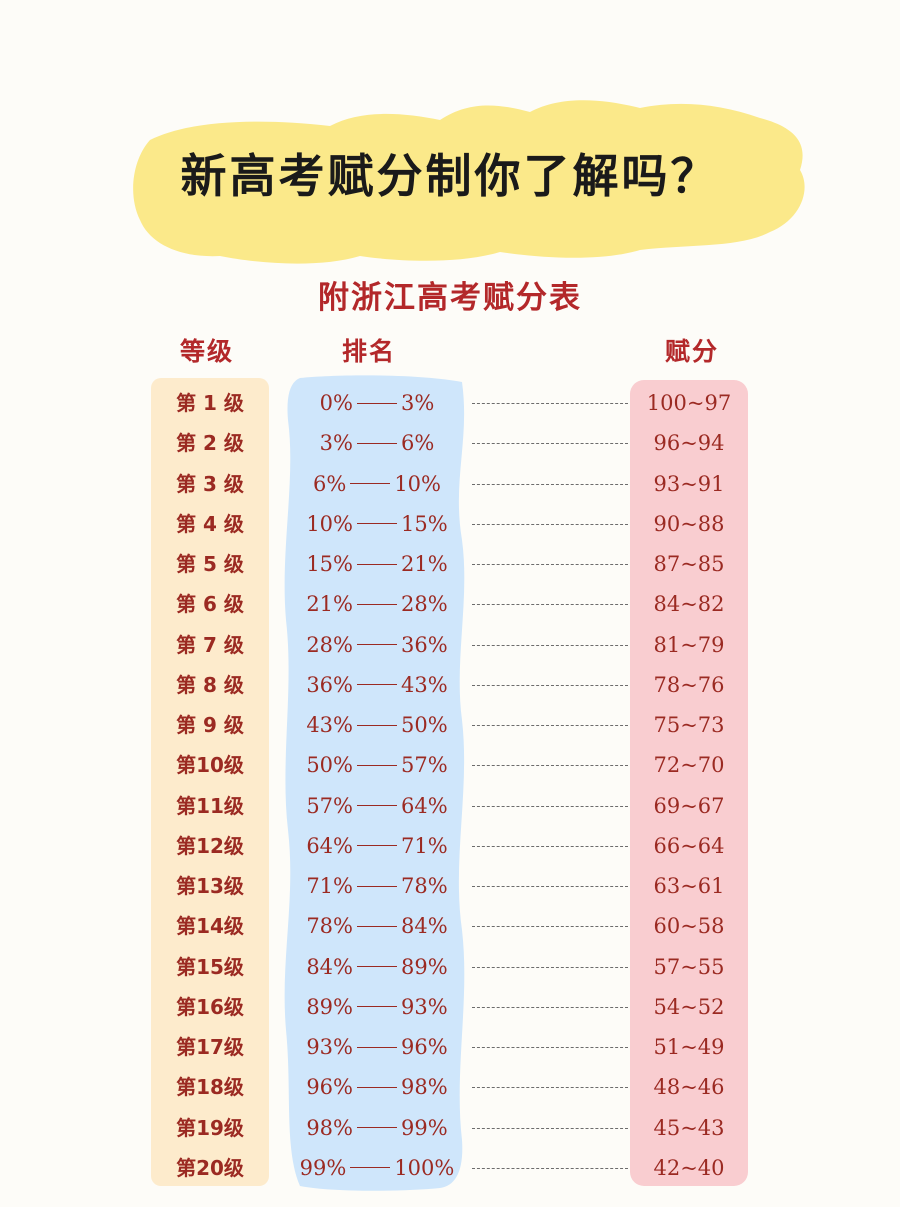 Image resolution: width=900 pixels, height=1207 pixels. I want to click on score-cell: 100~97, so click(689, 403).